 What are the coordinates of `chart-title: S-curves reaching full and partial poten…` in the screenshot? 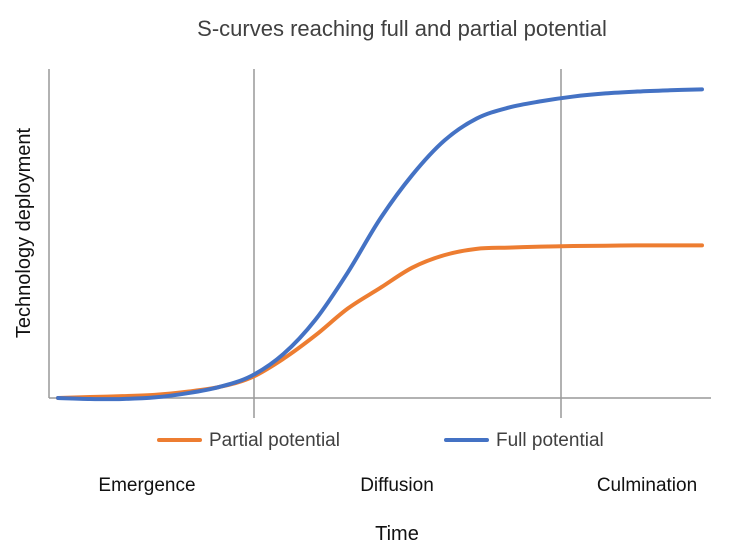 It's located at (402, 28).